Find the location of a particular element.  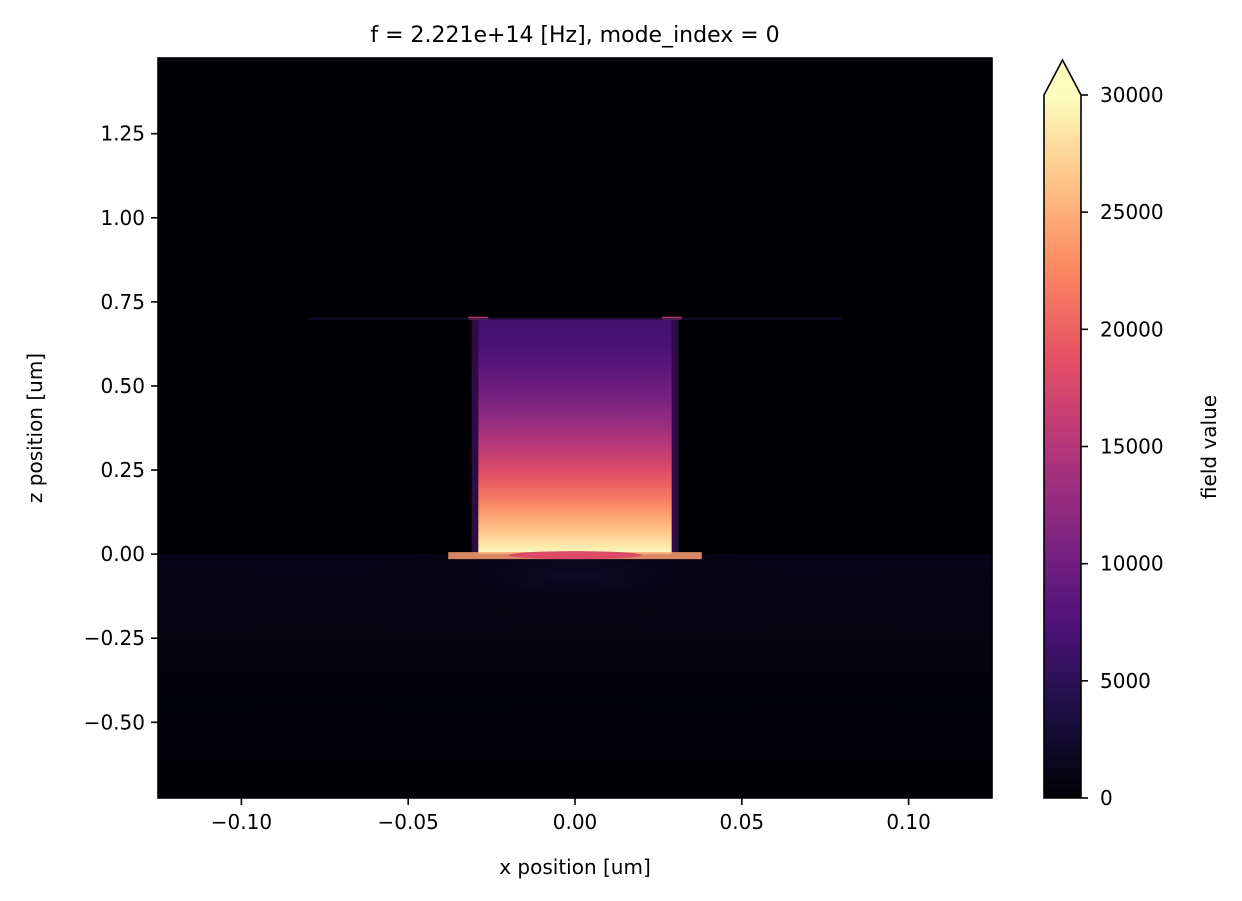

core-edge-right is located at coordinates (675, 436).